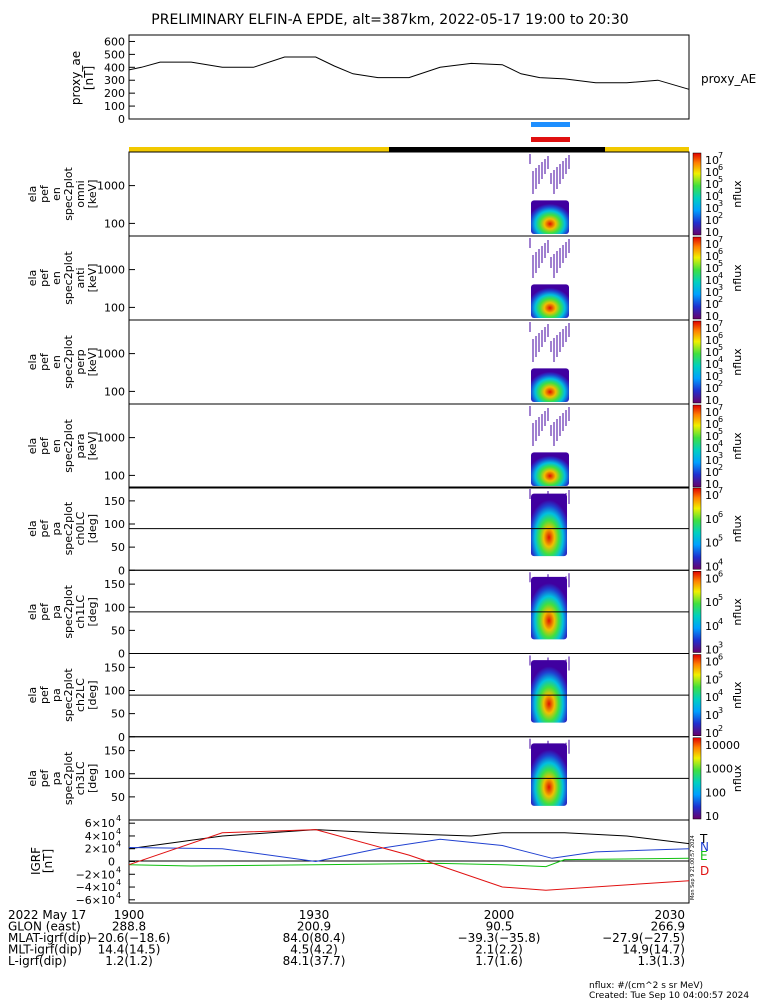 This screenshot has height=1000, width=775. What do you see at coordinates (728, 79) in the screenshot?
I see `proxy-ae-right-label: proxy_AE` at bounding box center [728, 79].